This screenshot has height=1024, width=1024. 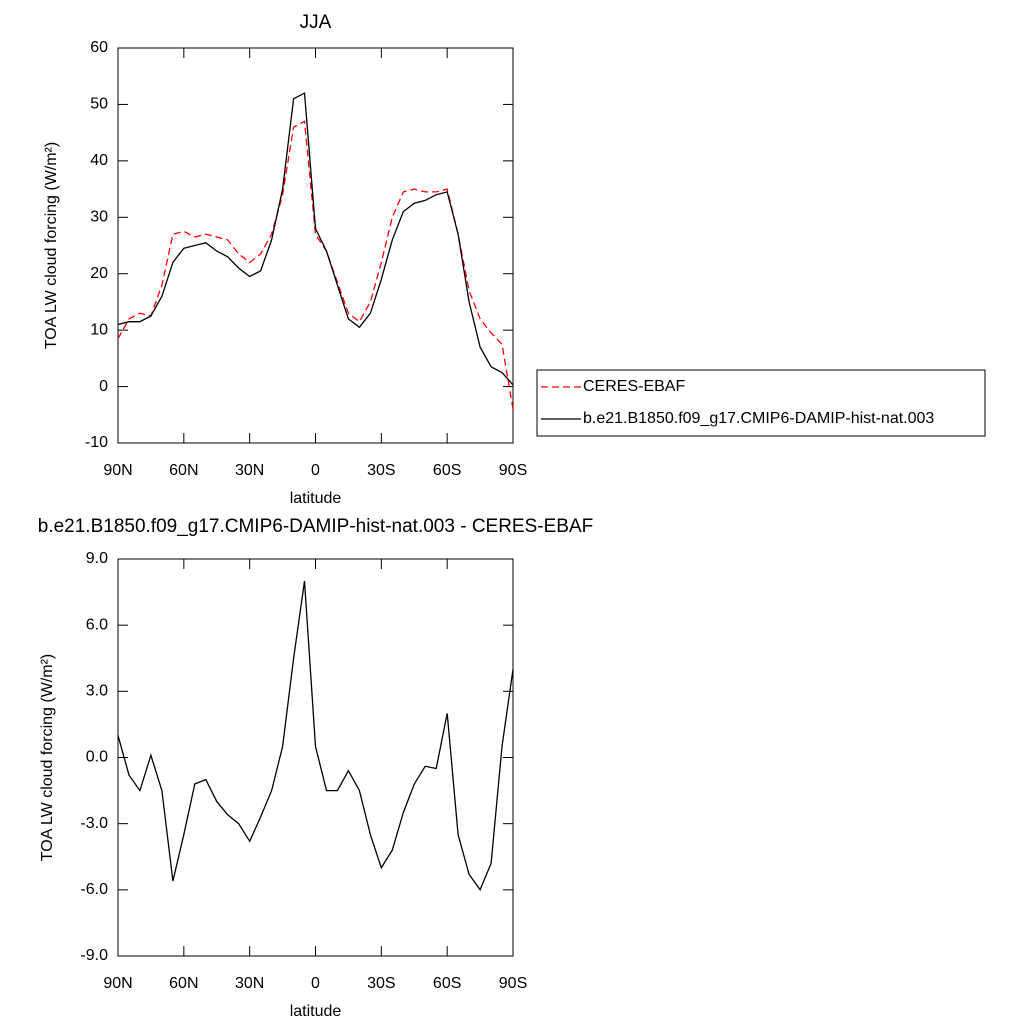 What do you see at coordinates (99, 329) in the screenshot?
I see `y-tick-label: 10` at bounding box center [99, 329].